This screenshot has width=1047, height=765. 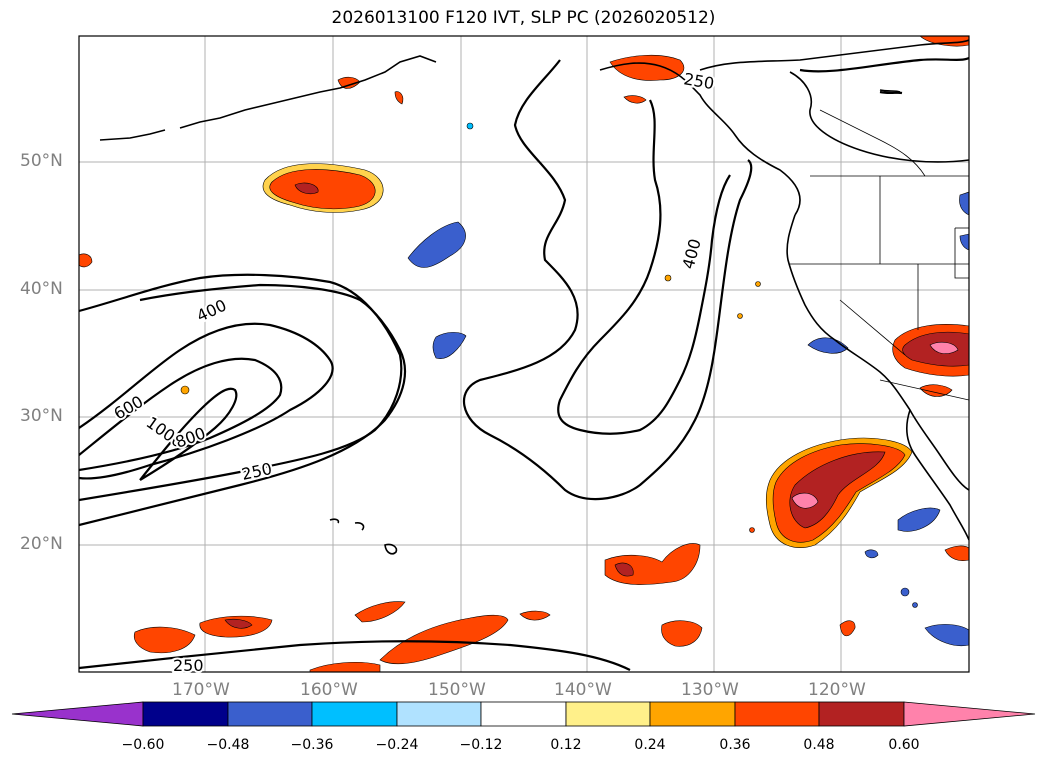 What do you see at coordinates (41, 161) in the screenshot?
I see `lat-label-50n: 50°N` at bounding box center [41, 161].